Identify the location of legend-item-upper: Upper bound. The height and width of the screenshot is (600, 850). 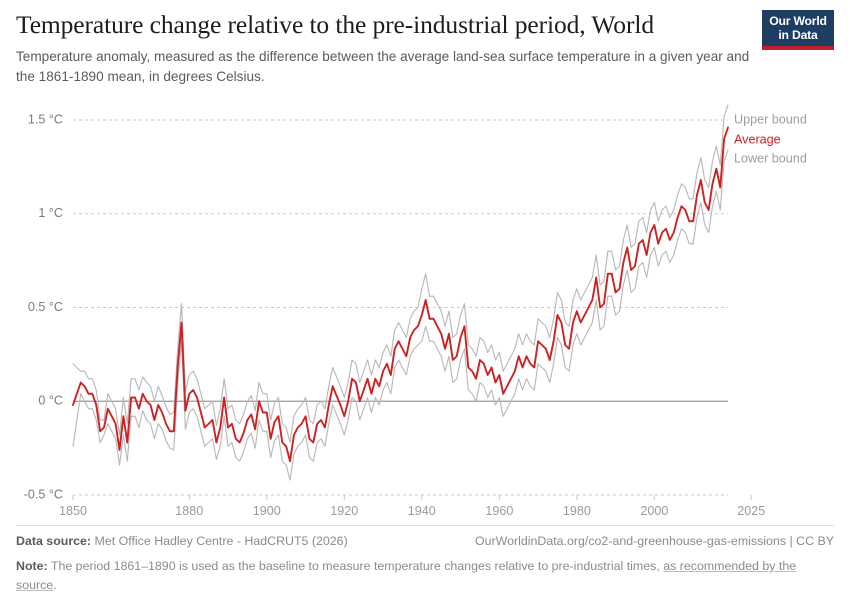
(770, 119).